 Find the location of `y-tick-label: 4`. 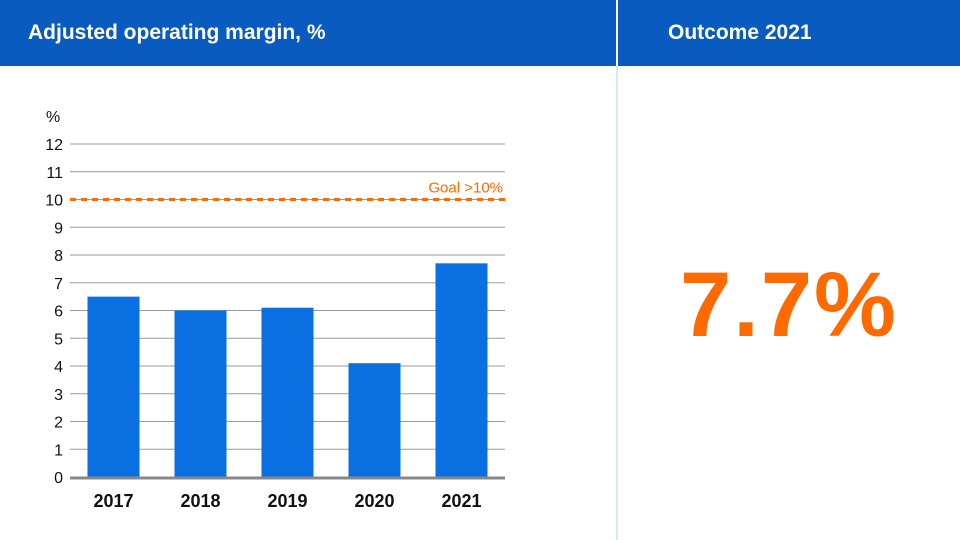

y-tick-label: 4 is located at coordinates (58, 367).